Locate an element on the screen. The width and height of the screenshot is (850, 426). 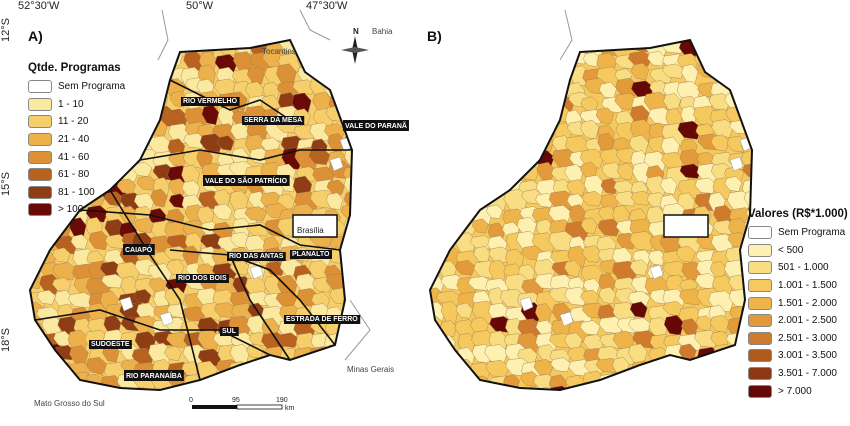
region-label: VALE DO PARANÃ is located at coordinates (376, 125).